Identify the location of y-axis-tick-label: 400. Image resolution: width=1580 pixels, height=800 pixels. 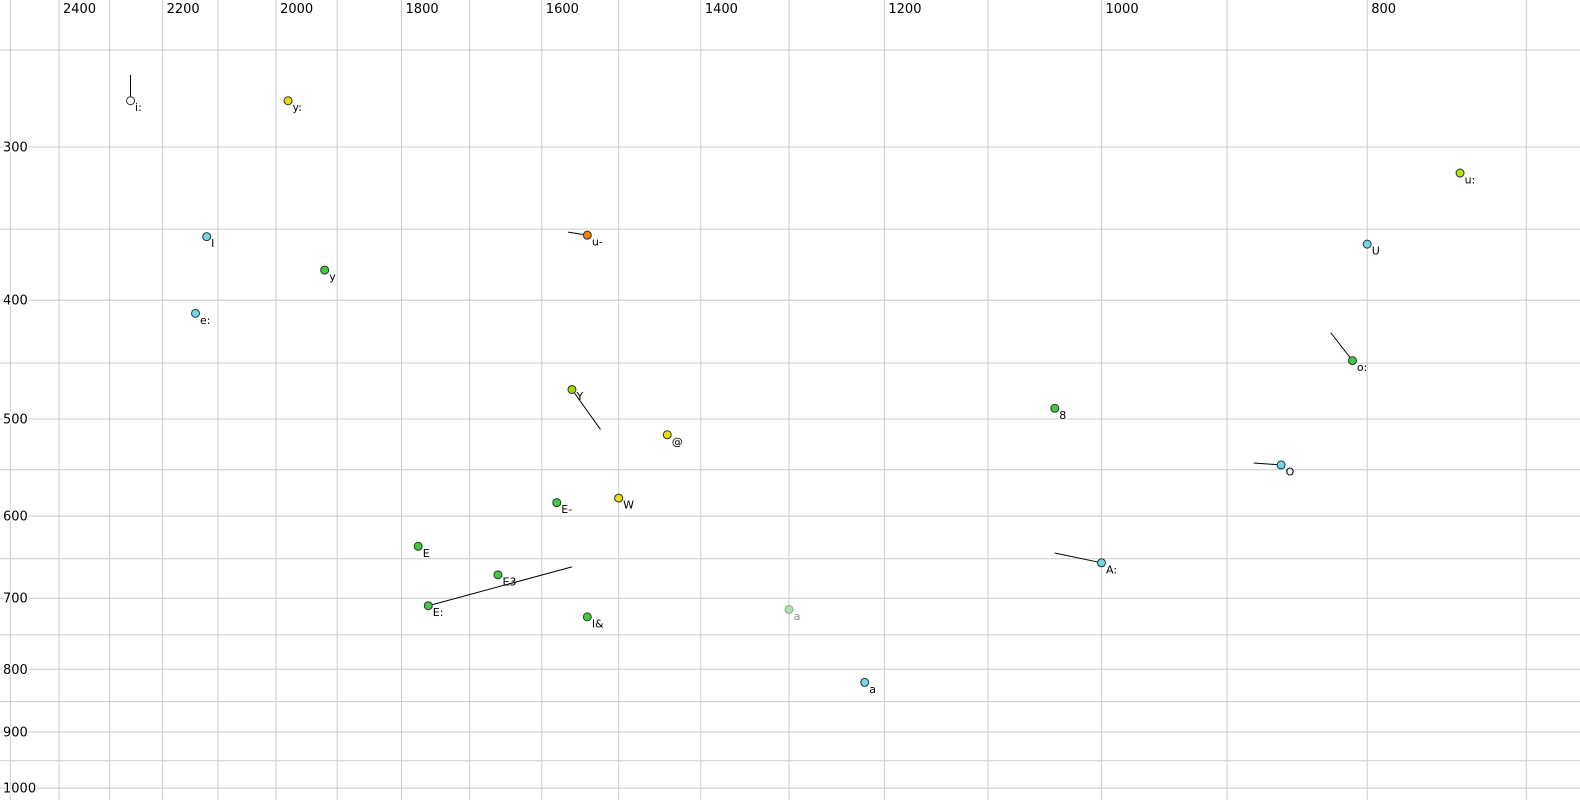
(15, 301).